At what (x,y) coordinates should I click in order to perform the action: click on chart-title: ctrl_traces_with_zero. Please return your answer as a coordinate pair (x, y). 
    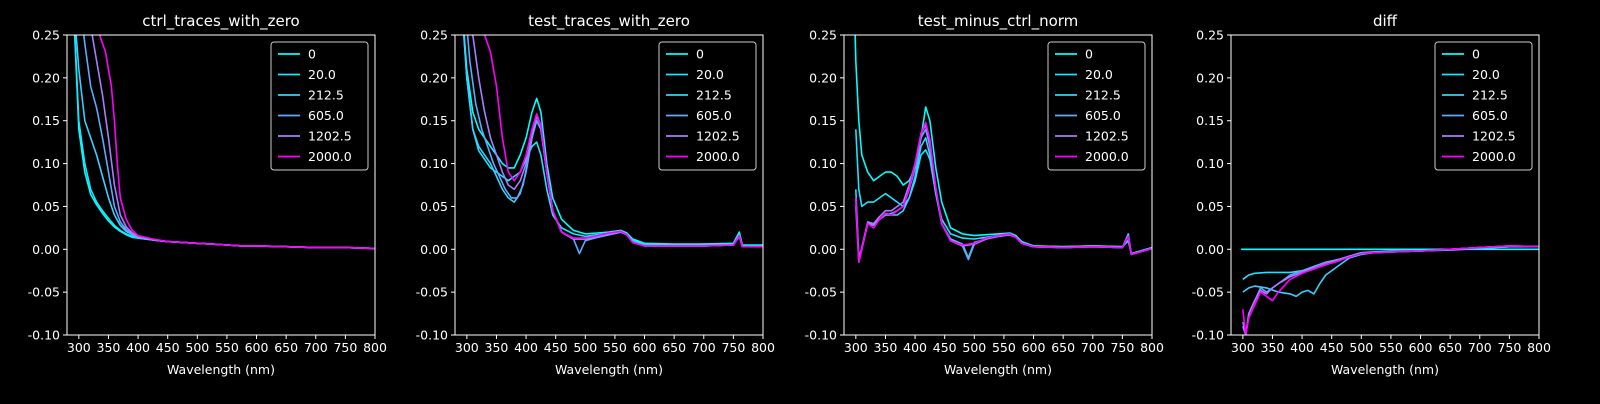
    Looking at the image, I should click on (220, 21).